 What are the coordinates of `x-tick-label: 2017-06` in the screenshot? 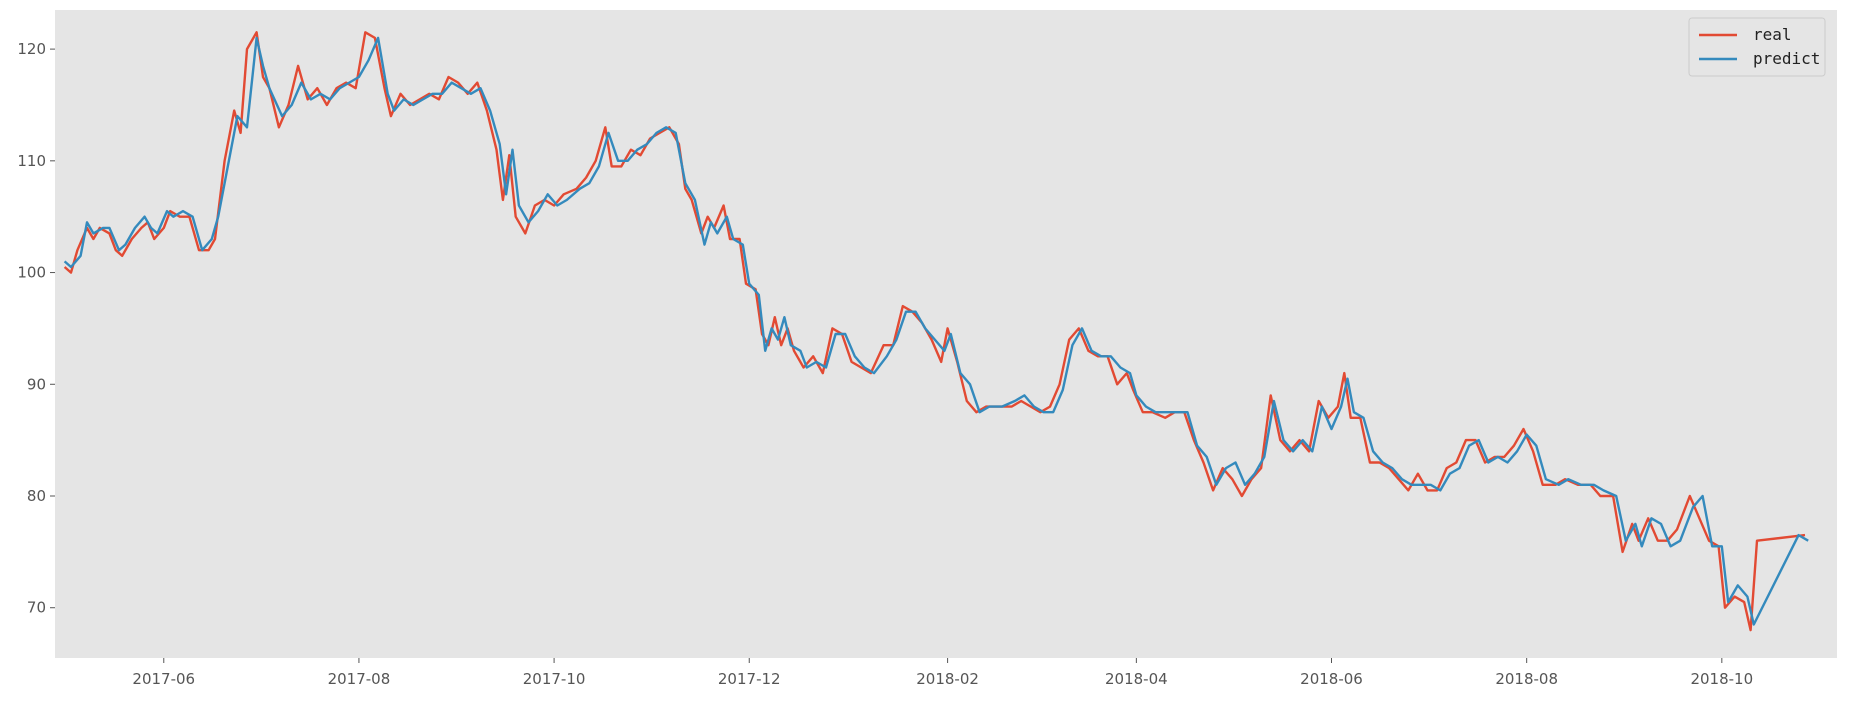 It's located at (163, 679).